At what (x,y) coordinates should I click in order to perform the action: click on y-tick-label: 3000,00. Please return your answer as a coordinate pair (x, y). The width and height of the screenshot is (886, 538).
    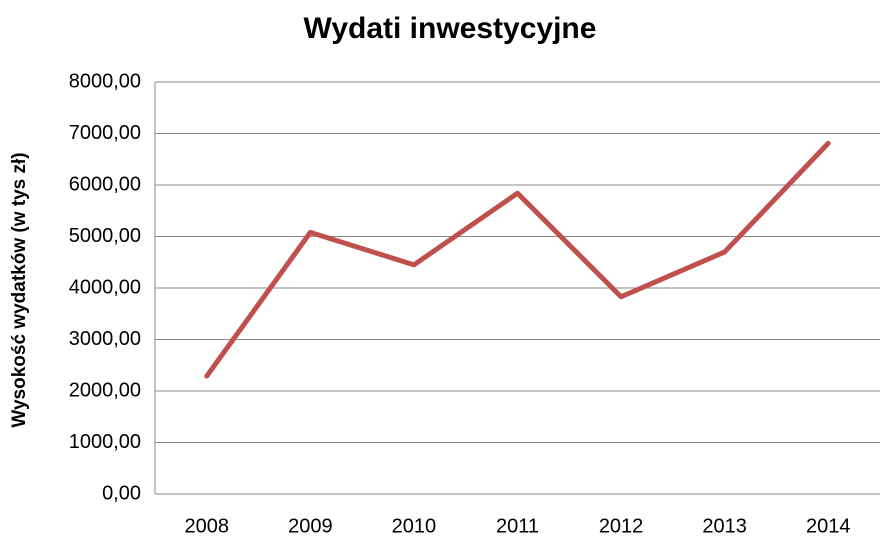
    Looking at the image, I should click on (105, 339).